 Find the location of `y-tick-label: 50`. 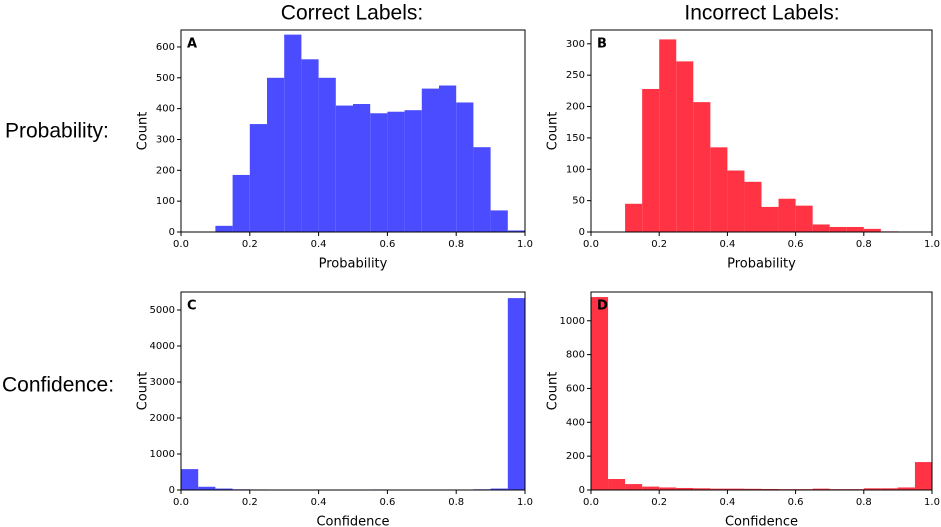

y-tick-label: 50 is located at coordinates (578, 201).